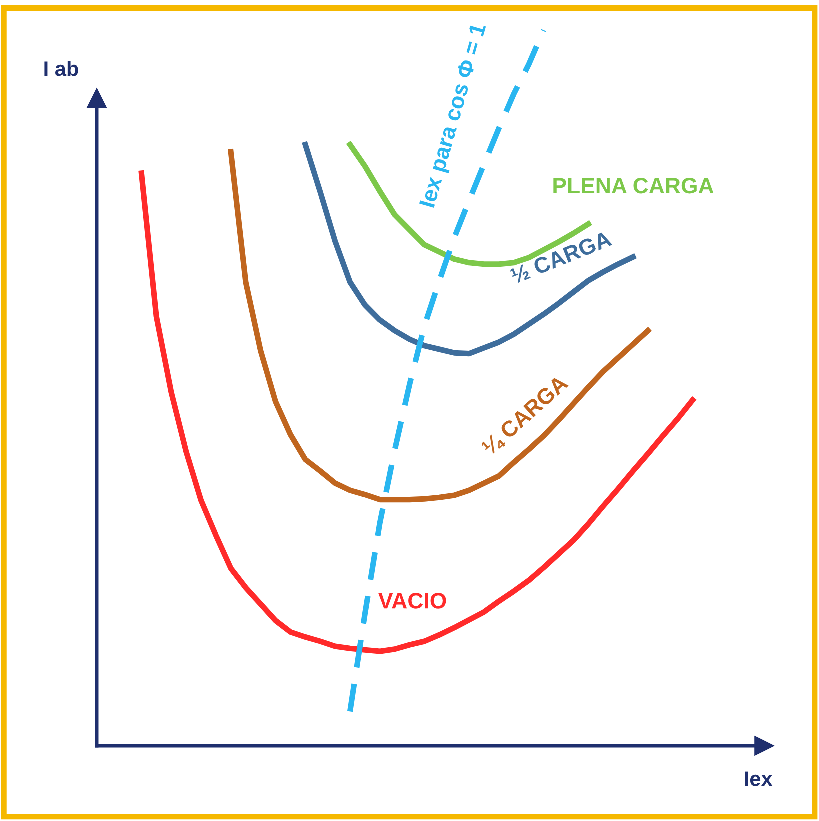 This screenshot has width=819, height=821. Describe the element at coordinates (412, 601) in the screenshot. I see `series-label: VACIO` at that location.